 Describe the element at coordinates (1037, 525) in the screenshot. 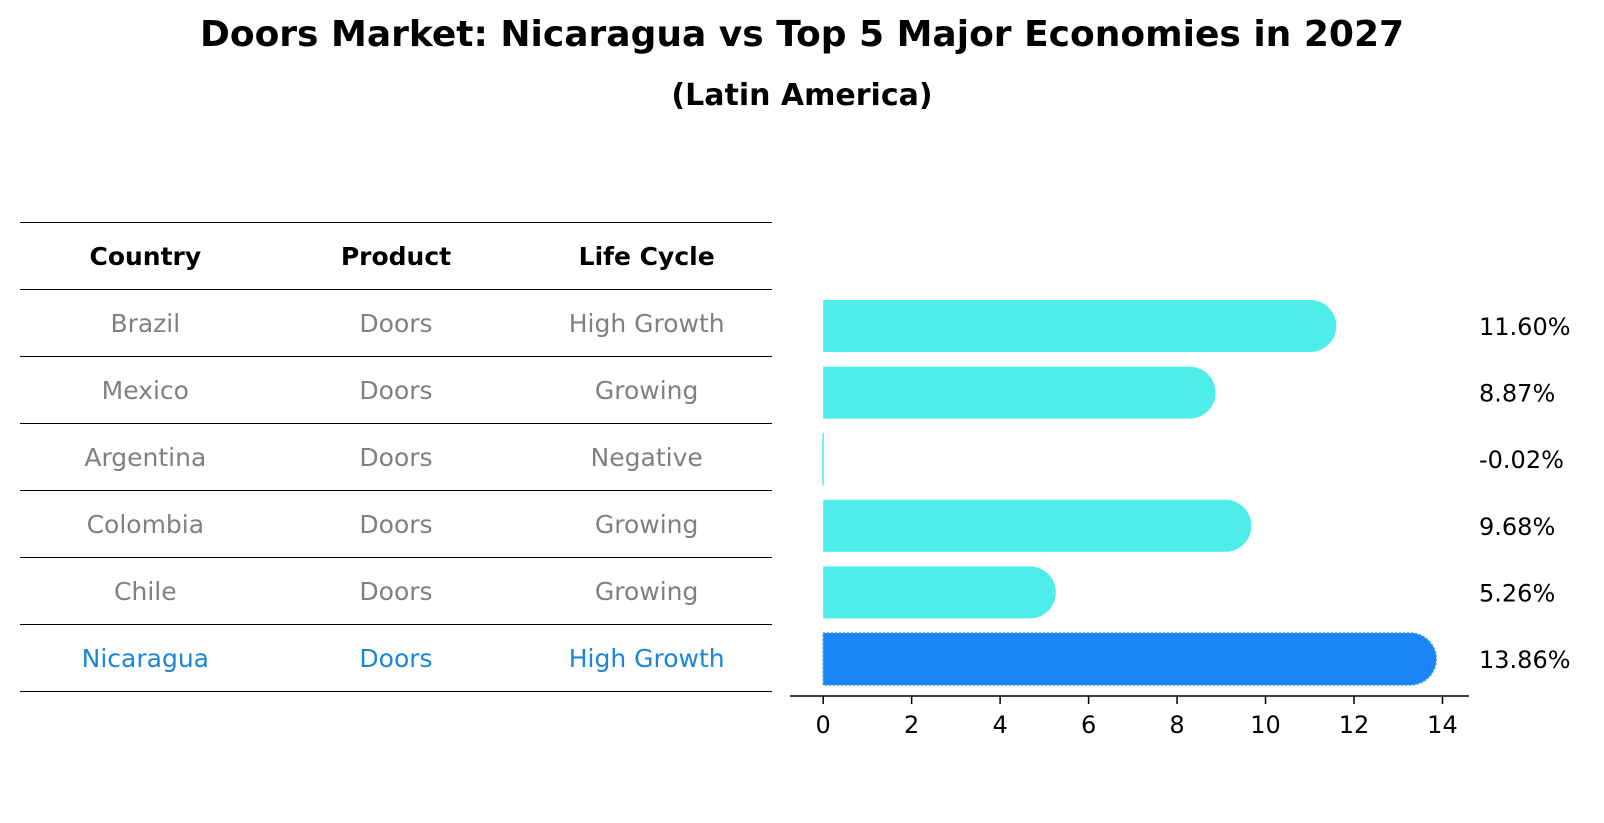

I see `bar-colombia` at that location.